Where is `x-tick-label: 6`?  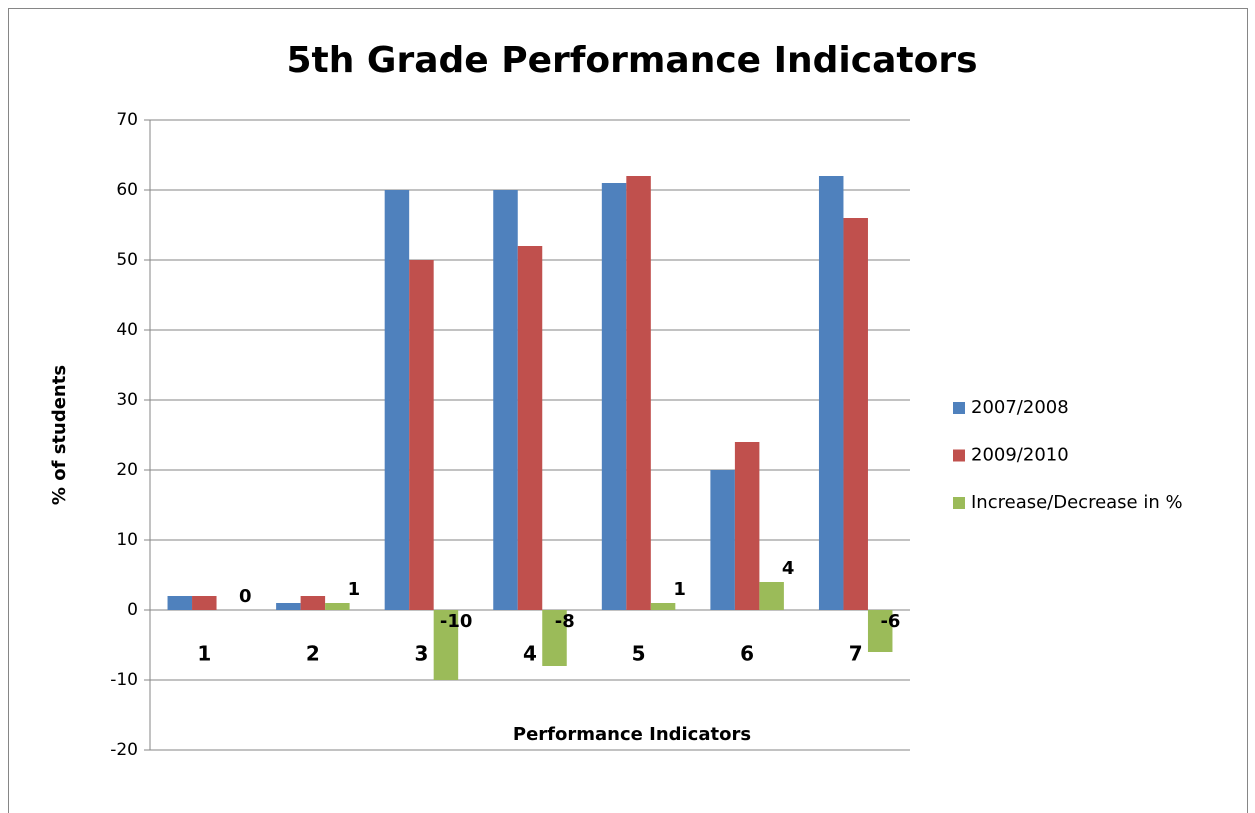
x-tick-label: 6 is located at coordinates (747, 654).